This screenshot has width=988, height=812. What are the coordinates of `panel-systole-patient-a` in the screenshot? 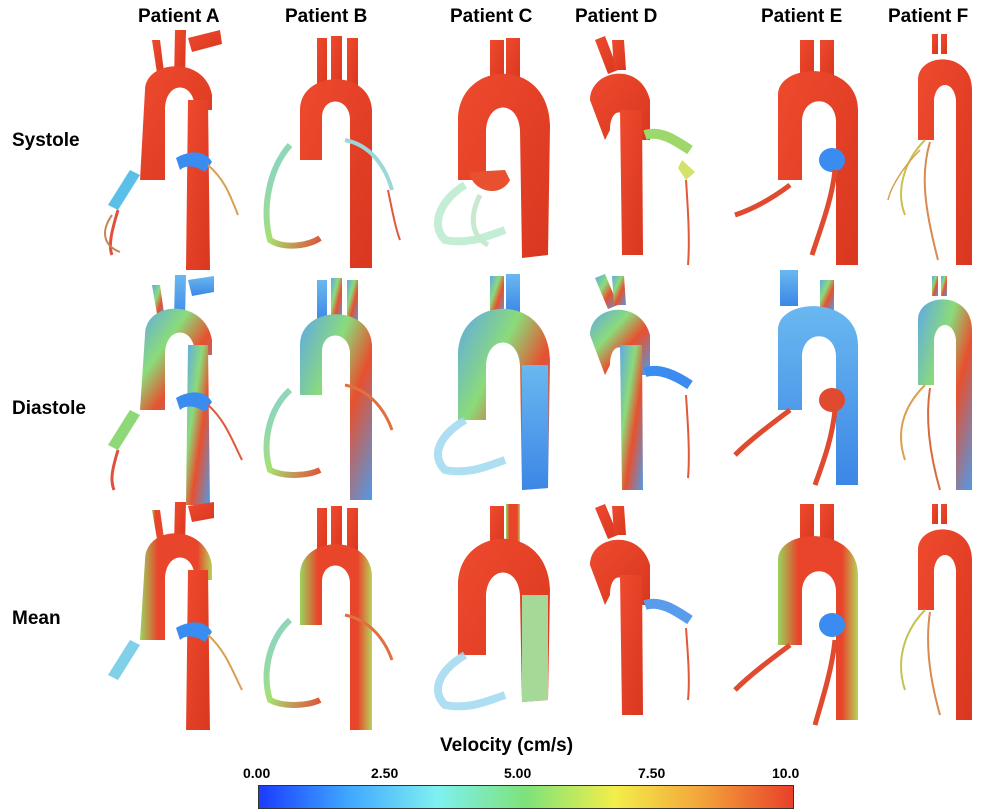 It's located at (171, 150).